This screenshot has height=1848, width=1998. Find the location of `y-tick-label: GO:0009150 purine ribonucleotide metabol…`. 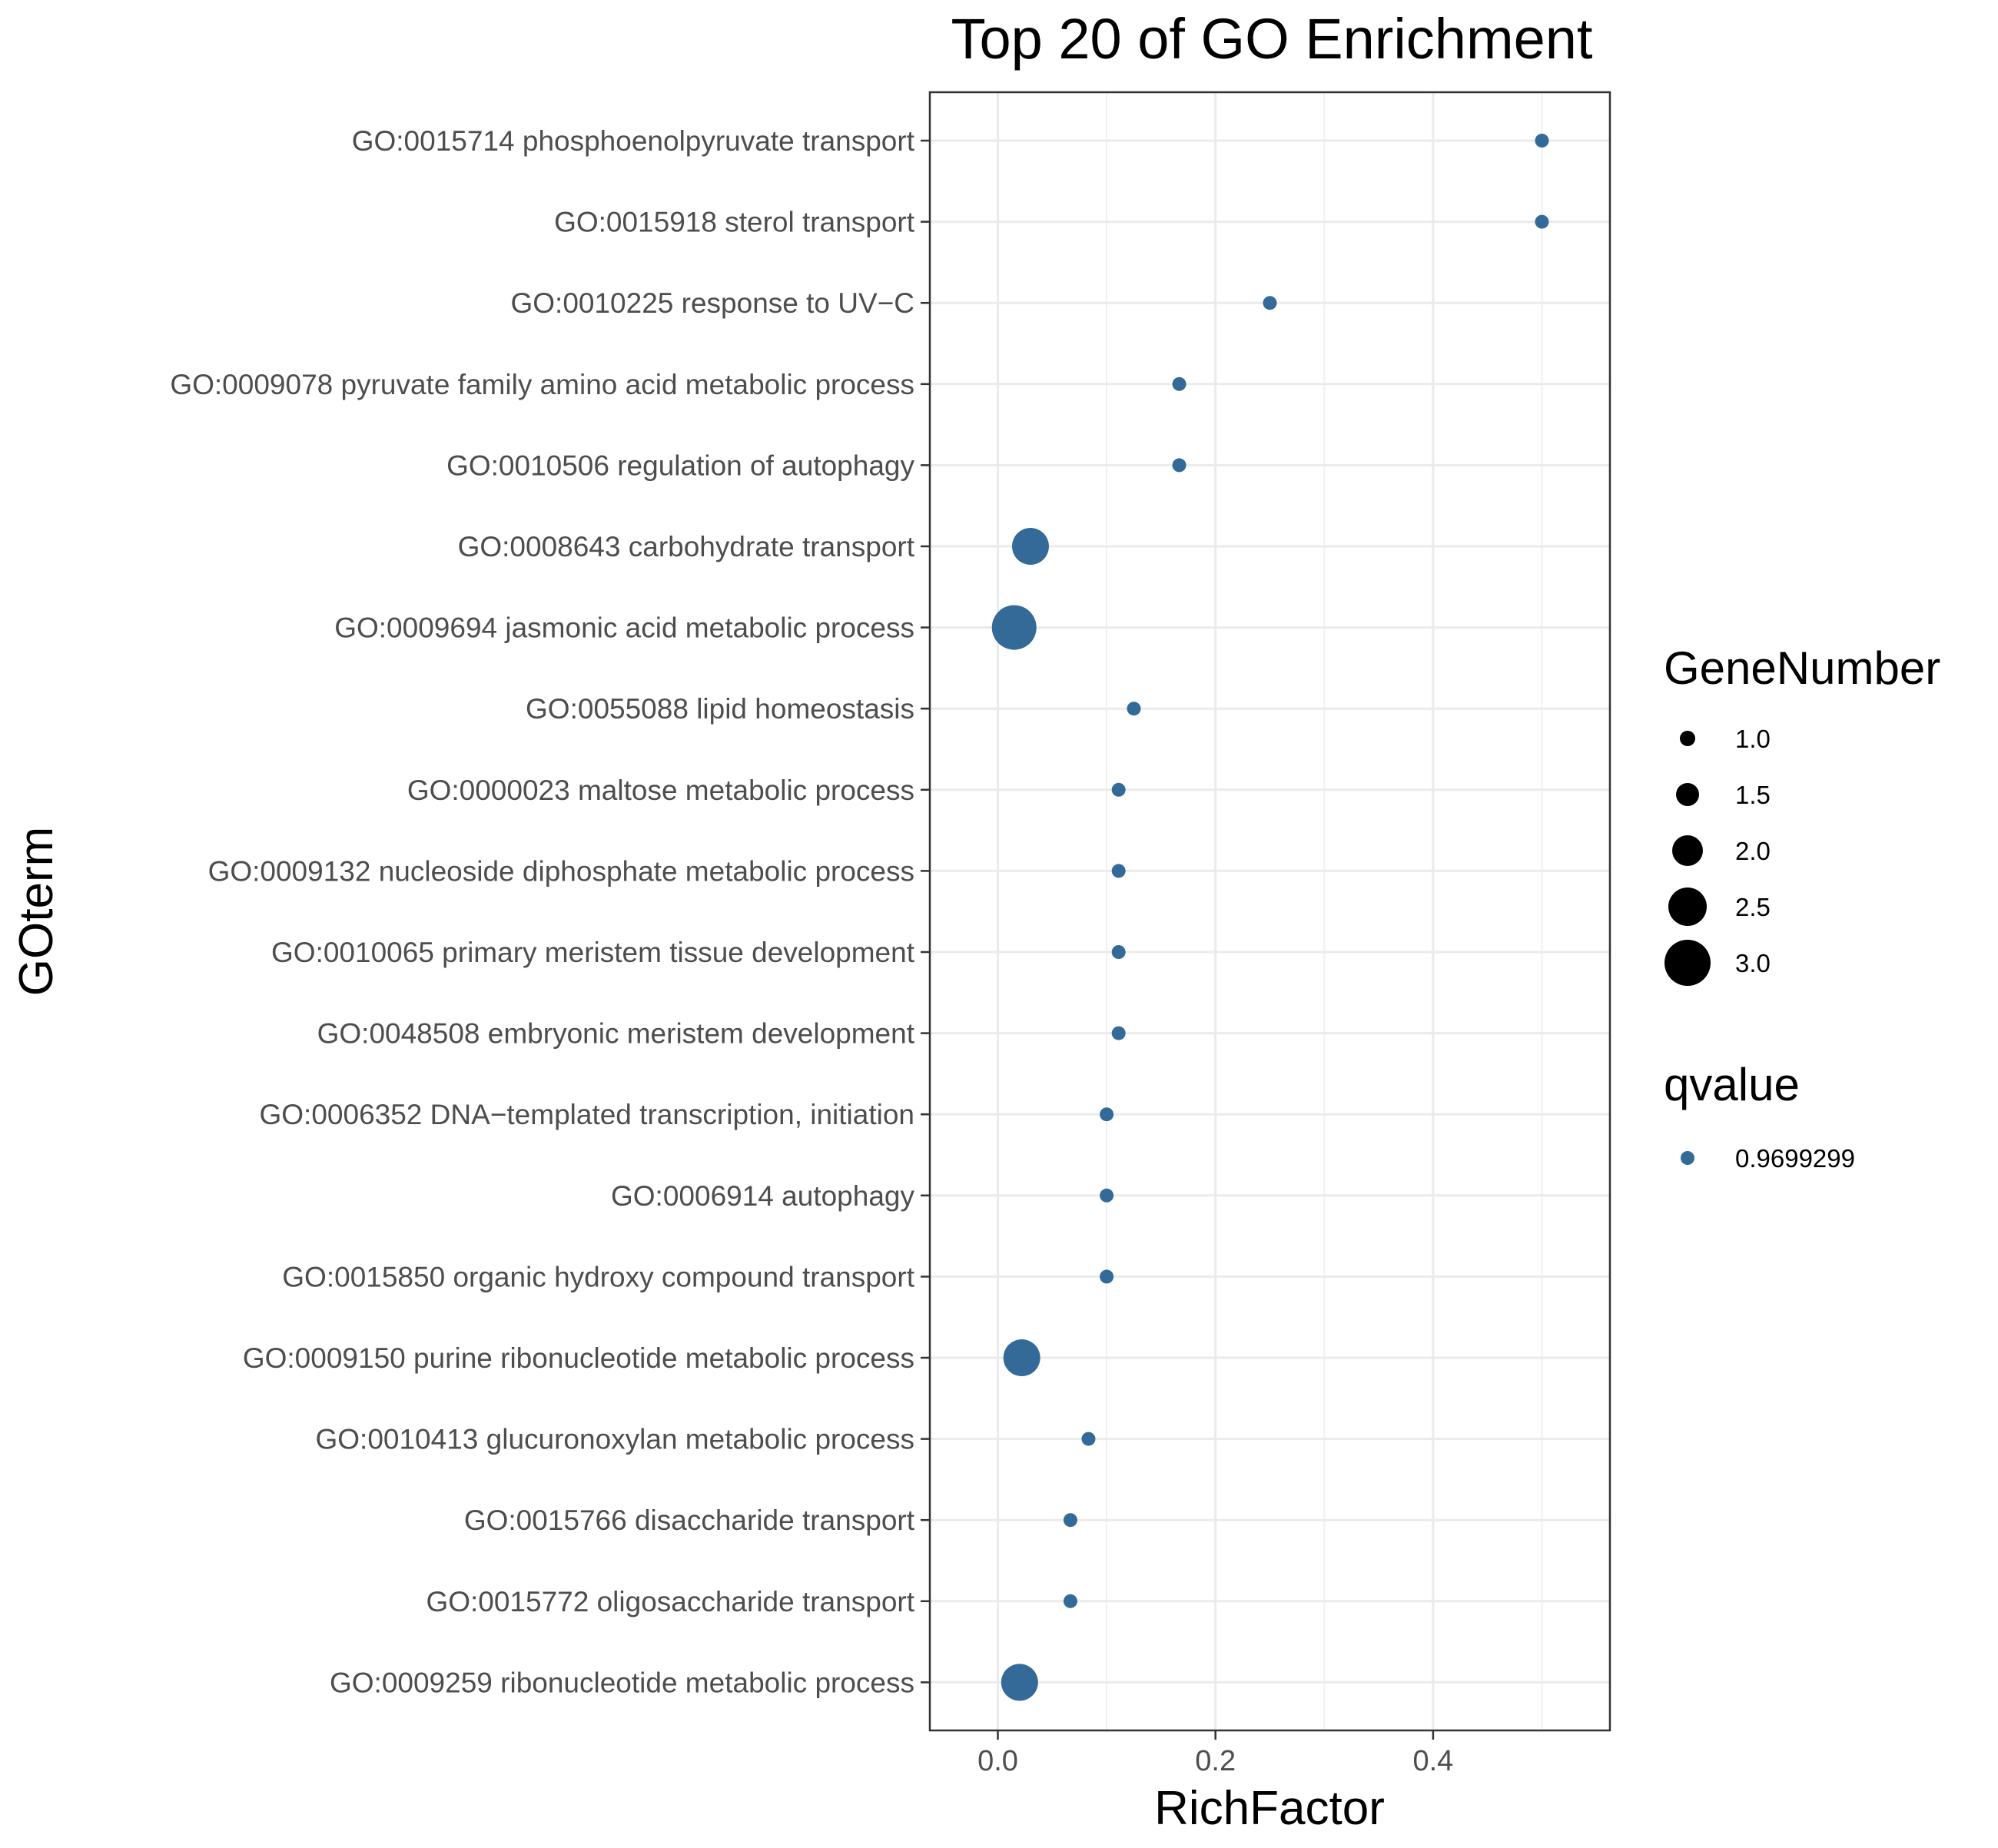

y-tick-label: GO:0009150 purine ribonucleotide metabol… is located at coordinates (578, 1358).